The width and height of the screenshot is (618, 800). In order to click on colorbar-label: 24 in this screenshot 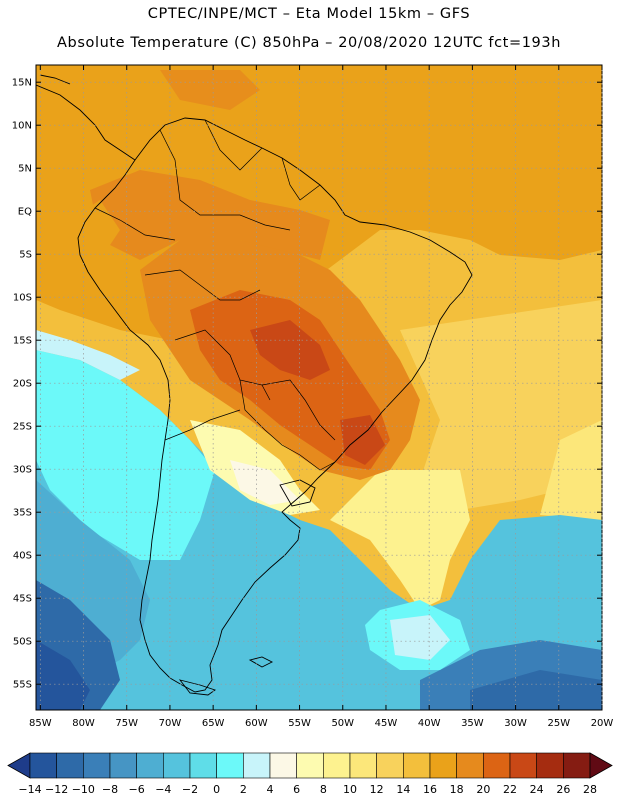, I will do `click(537, 789)`.